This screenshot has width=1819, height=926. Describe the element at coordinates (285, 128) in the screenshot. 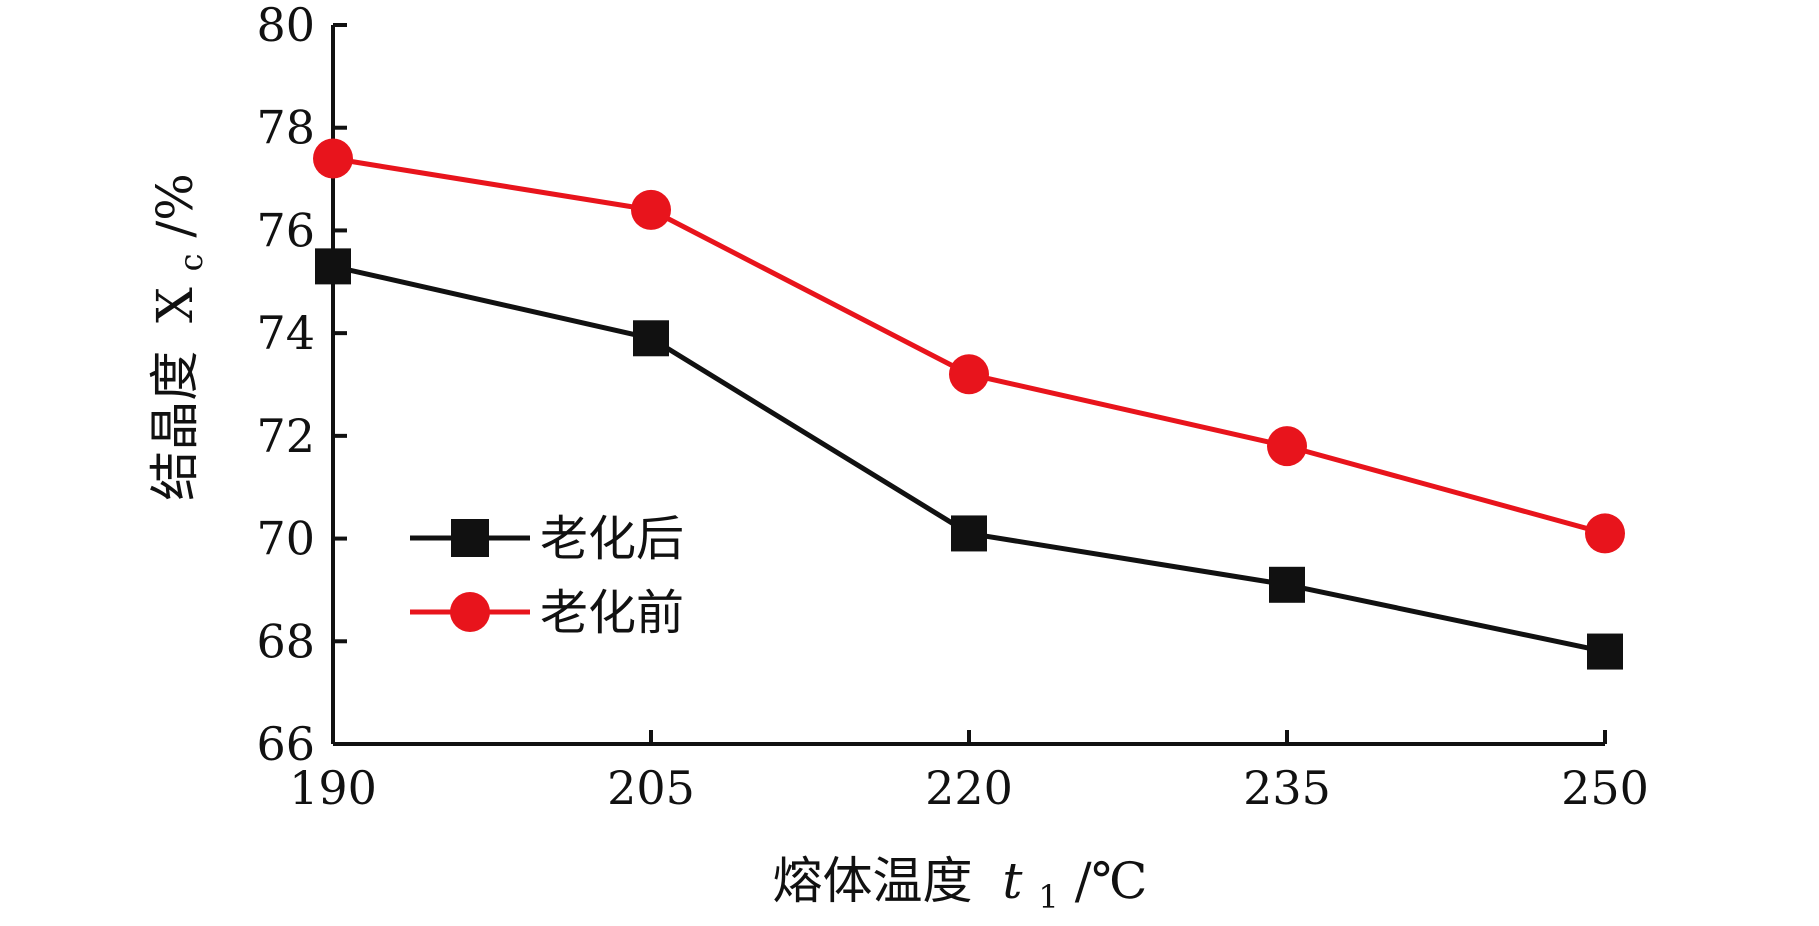

I see `y-tick-label: 78` at that location.